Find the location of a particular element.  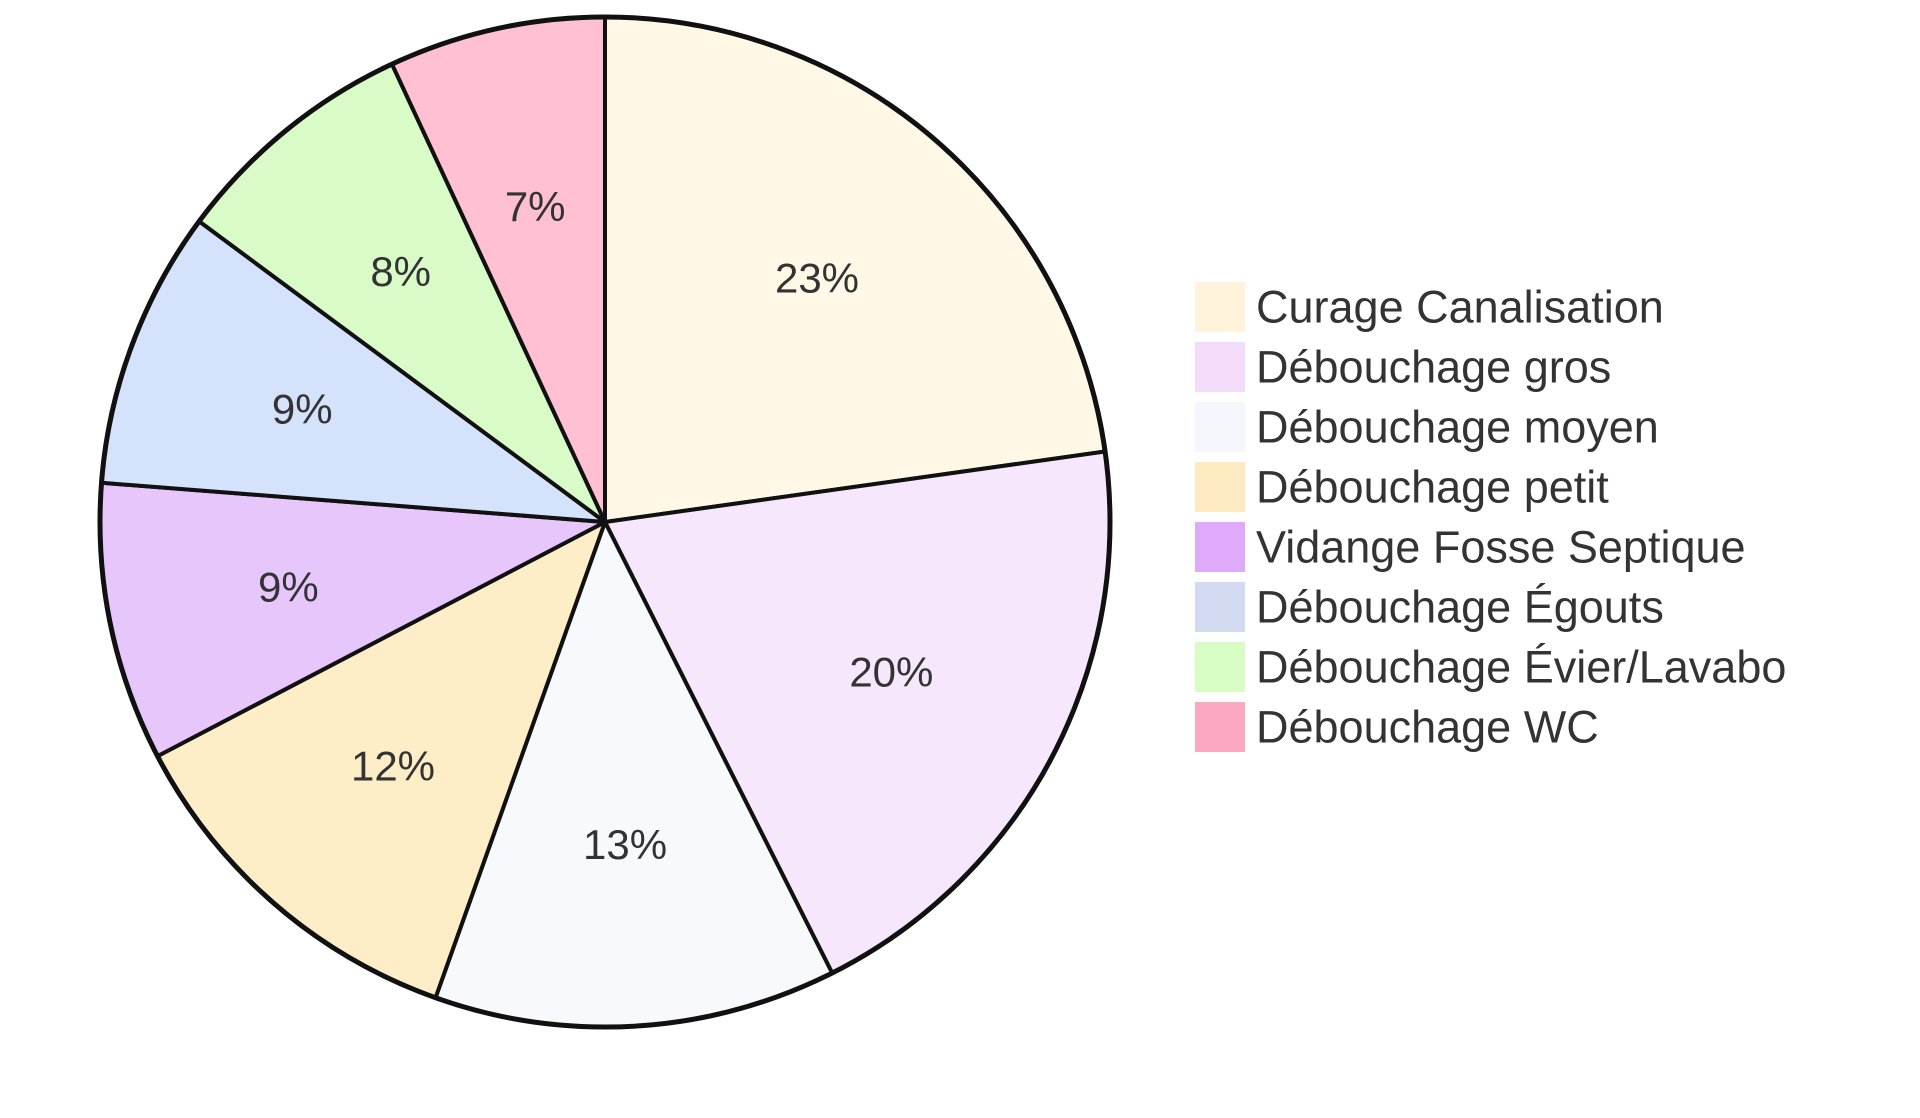

legend-item: Débouchage Égouts is located at coordinates (1429, 607).